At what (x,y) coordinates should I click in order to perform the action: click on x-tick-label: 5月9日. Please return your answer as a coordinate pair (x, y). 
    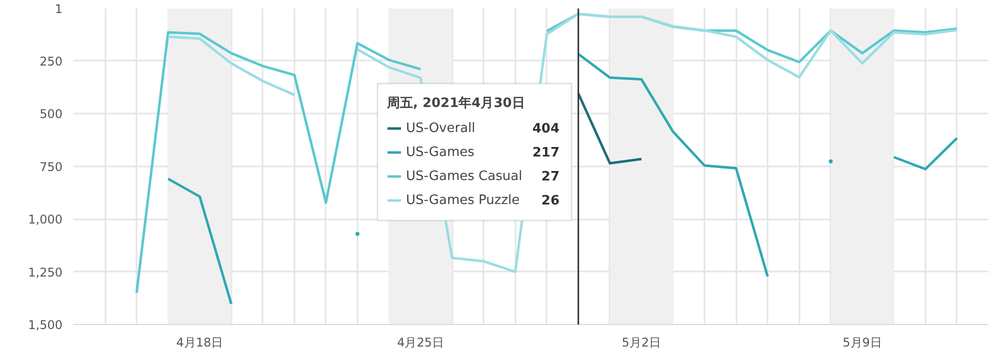
    Looking at the image, I should click on (862, 343).